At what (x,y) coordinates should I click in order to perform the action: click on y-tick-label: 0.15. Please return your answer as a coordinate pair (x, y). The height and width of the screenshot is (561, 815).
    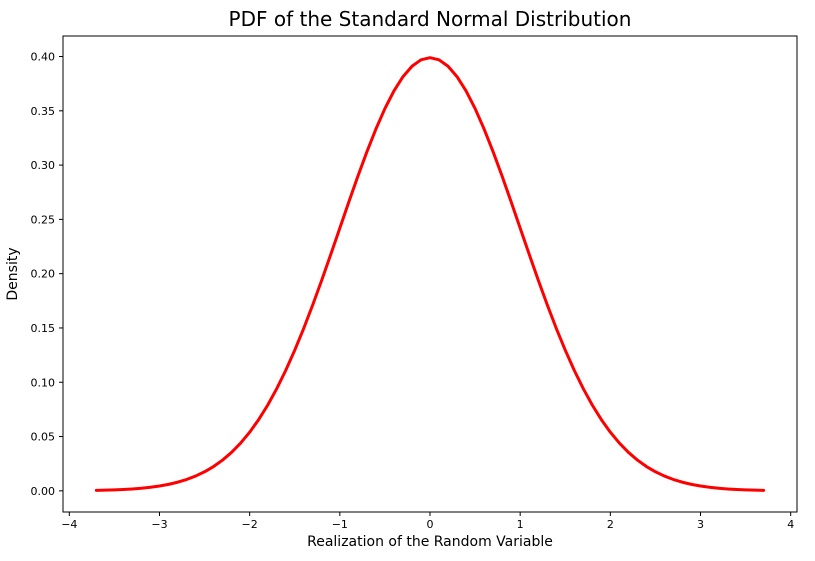
    Looking at the image, I should click on (43, 328).